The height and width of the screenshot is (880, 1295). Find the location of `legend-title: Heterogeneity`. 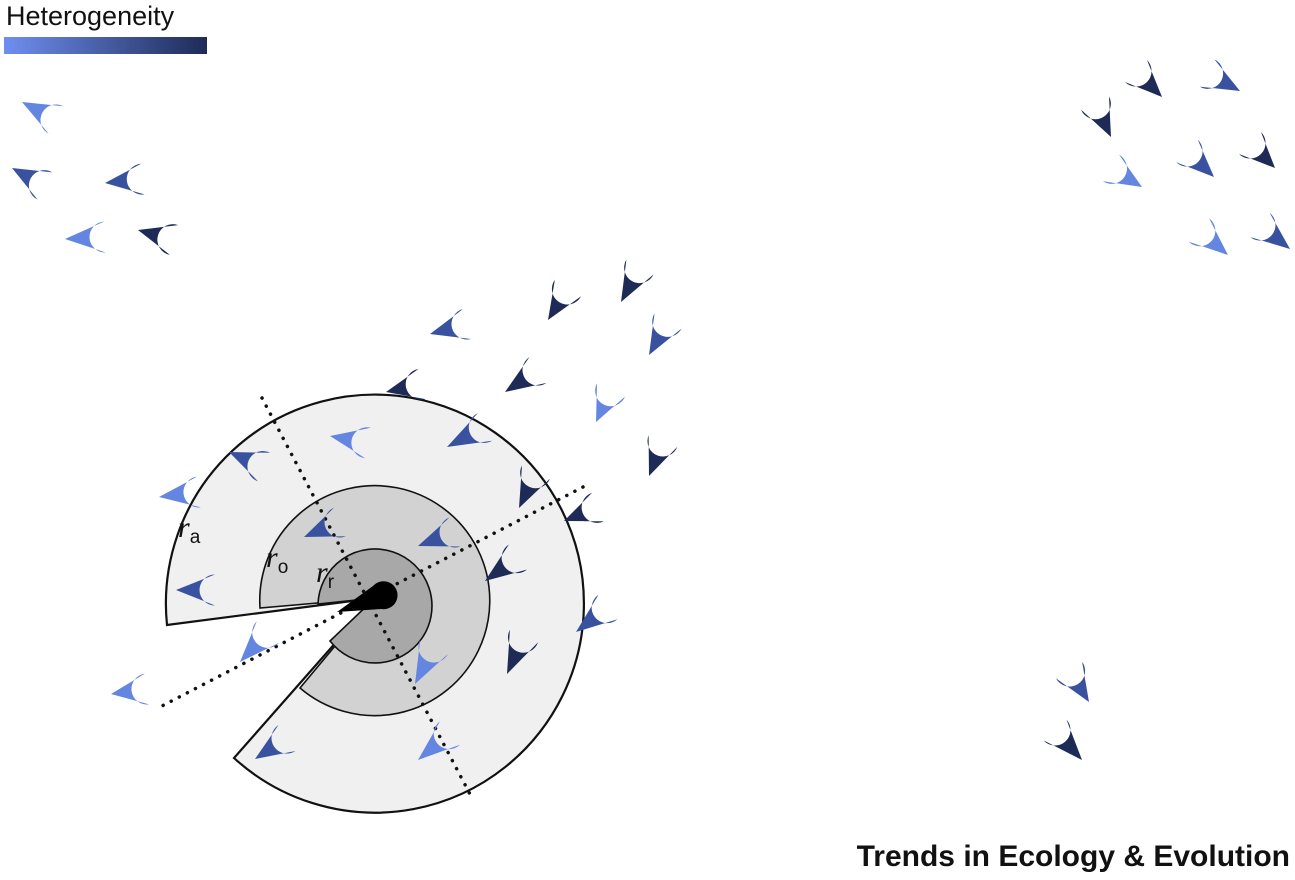

legend-title: Heterogeneity is located at coordinates (90, 16).